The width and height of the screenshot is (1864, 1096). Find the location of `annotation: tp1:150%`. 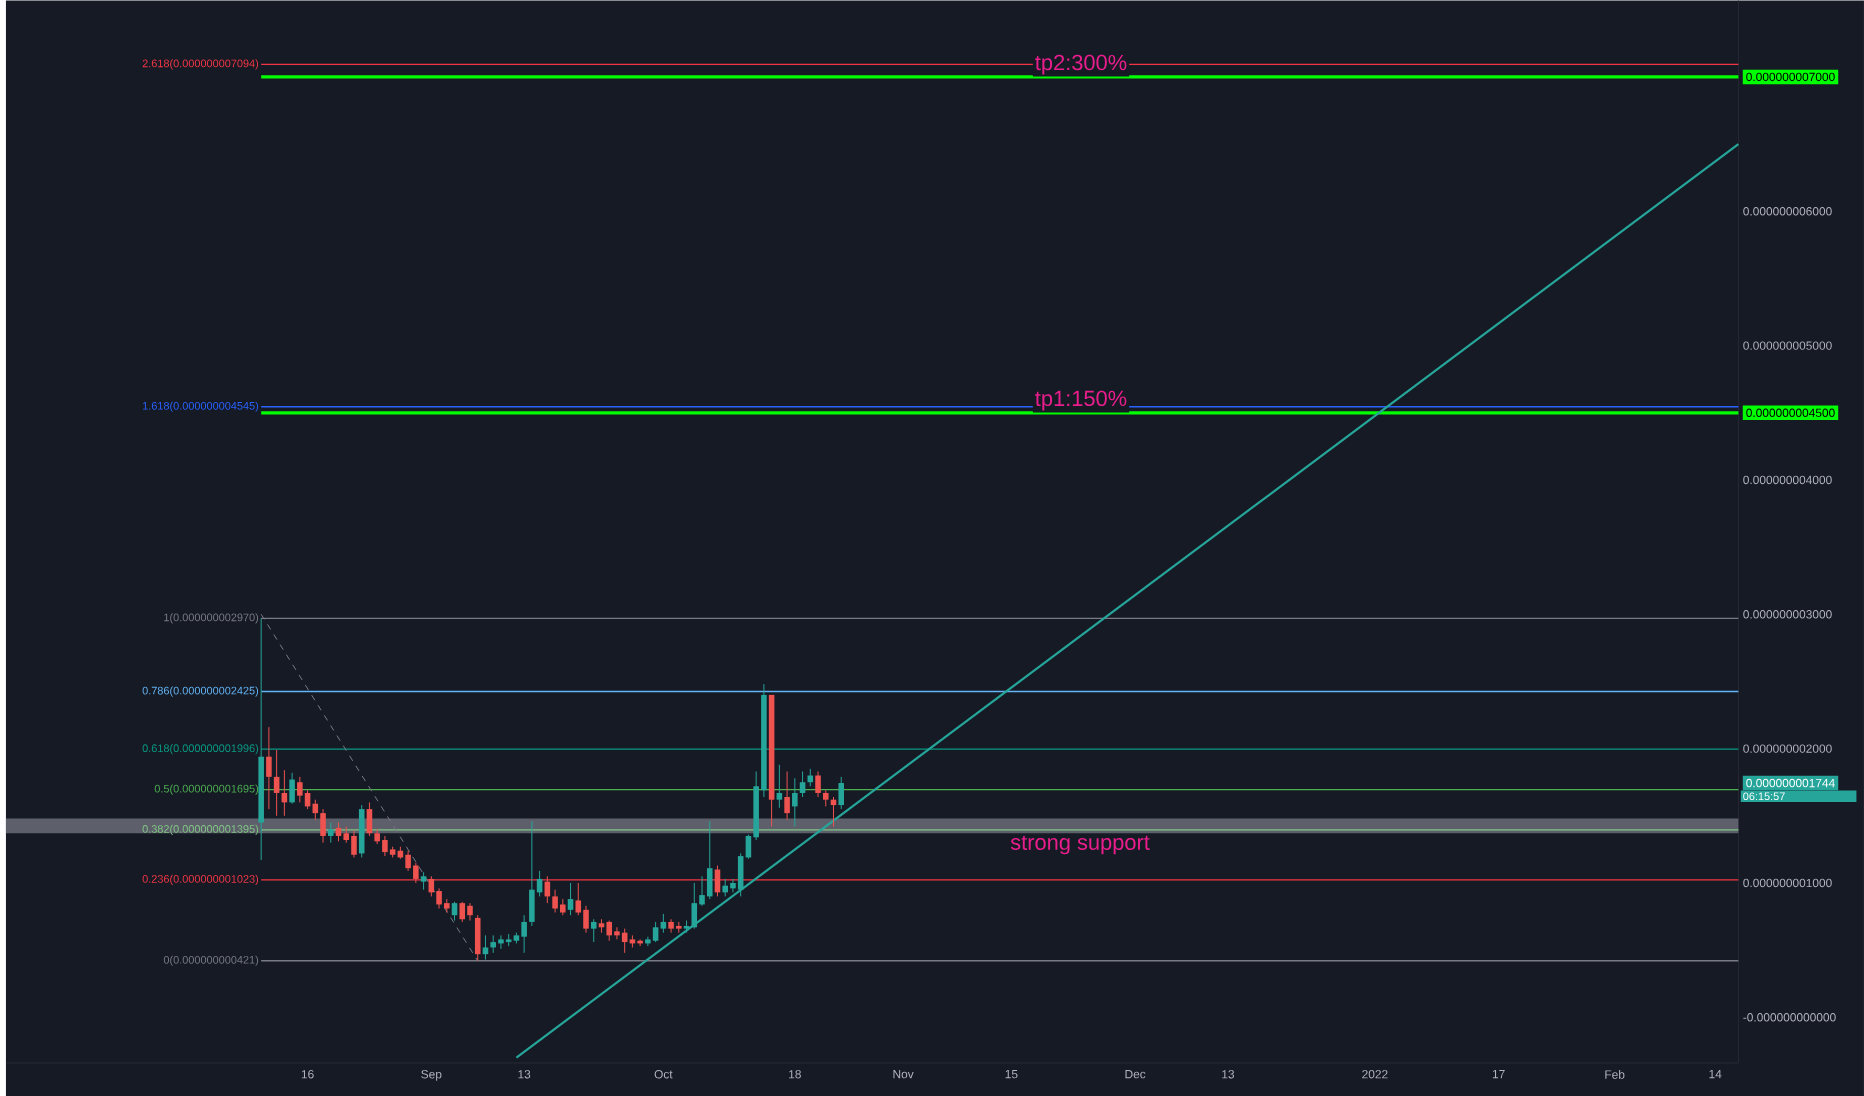

annotation: tp1:150% is located at coordinates (1081, 400).